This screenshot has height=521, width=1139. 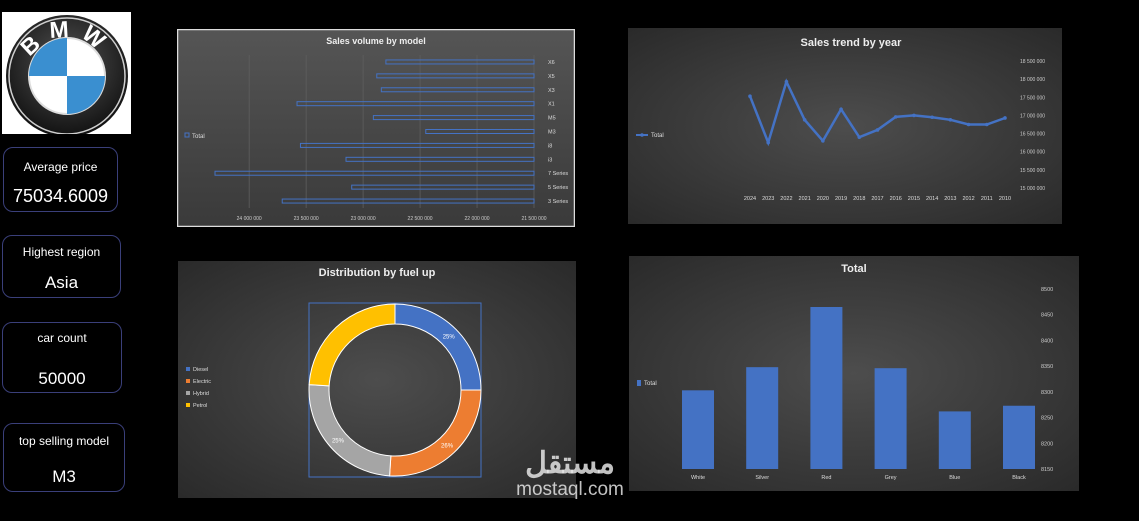 I want to click on y-tick-label: 15 500 000, so click(x=1032, y=171).